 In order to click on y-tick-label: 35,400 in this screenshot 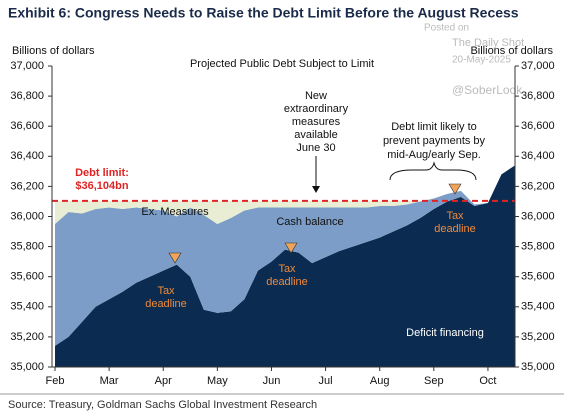, I will do `click(27, 307)`.